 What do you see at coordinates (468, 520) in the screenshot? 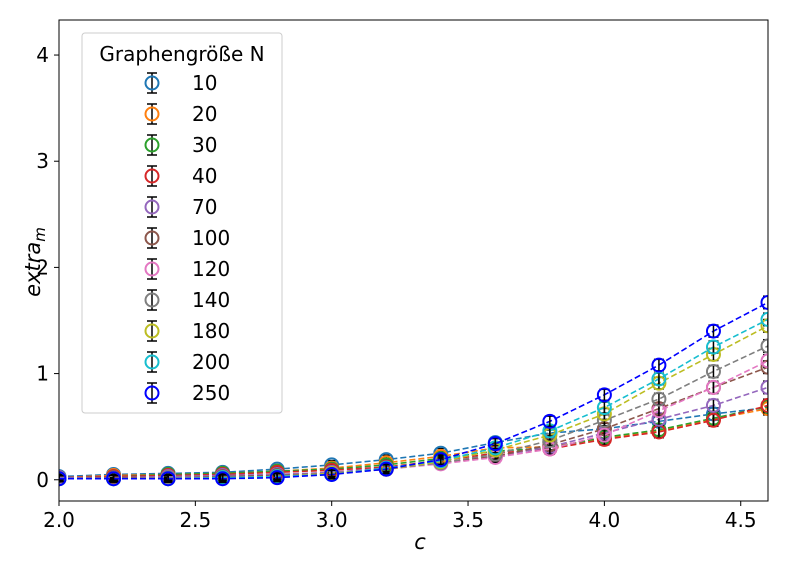
I see `x-tick-label: 3.5` at bounding box center [468, 520].